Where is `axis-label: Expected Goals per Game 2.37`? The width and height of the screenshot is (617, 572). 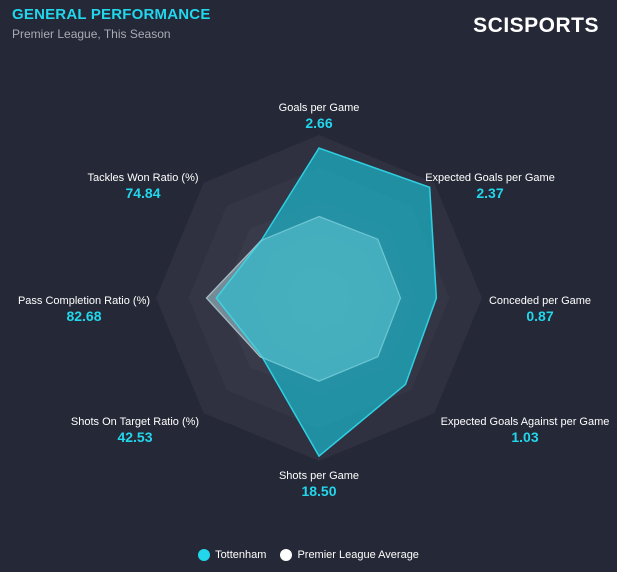
axis-label: Expected Goals per Game 2.37 is located at coordinates (490, 186).